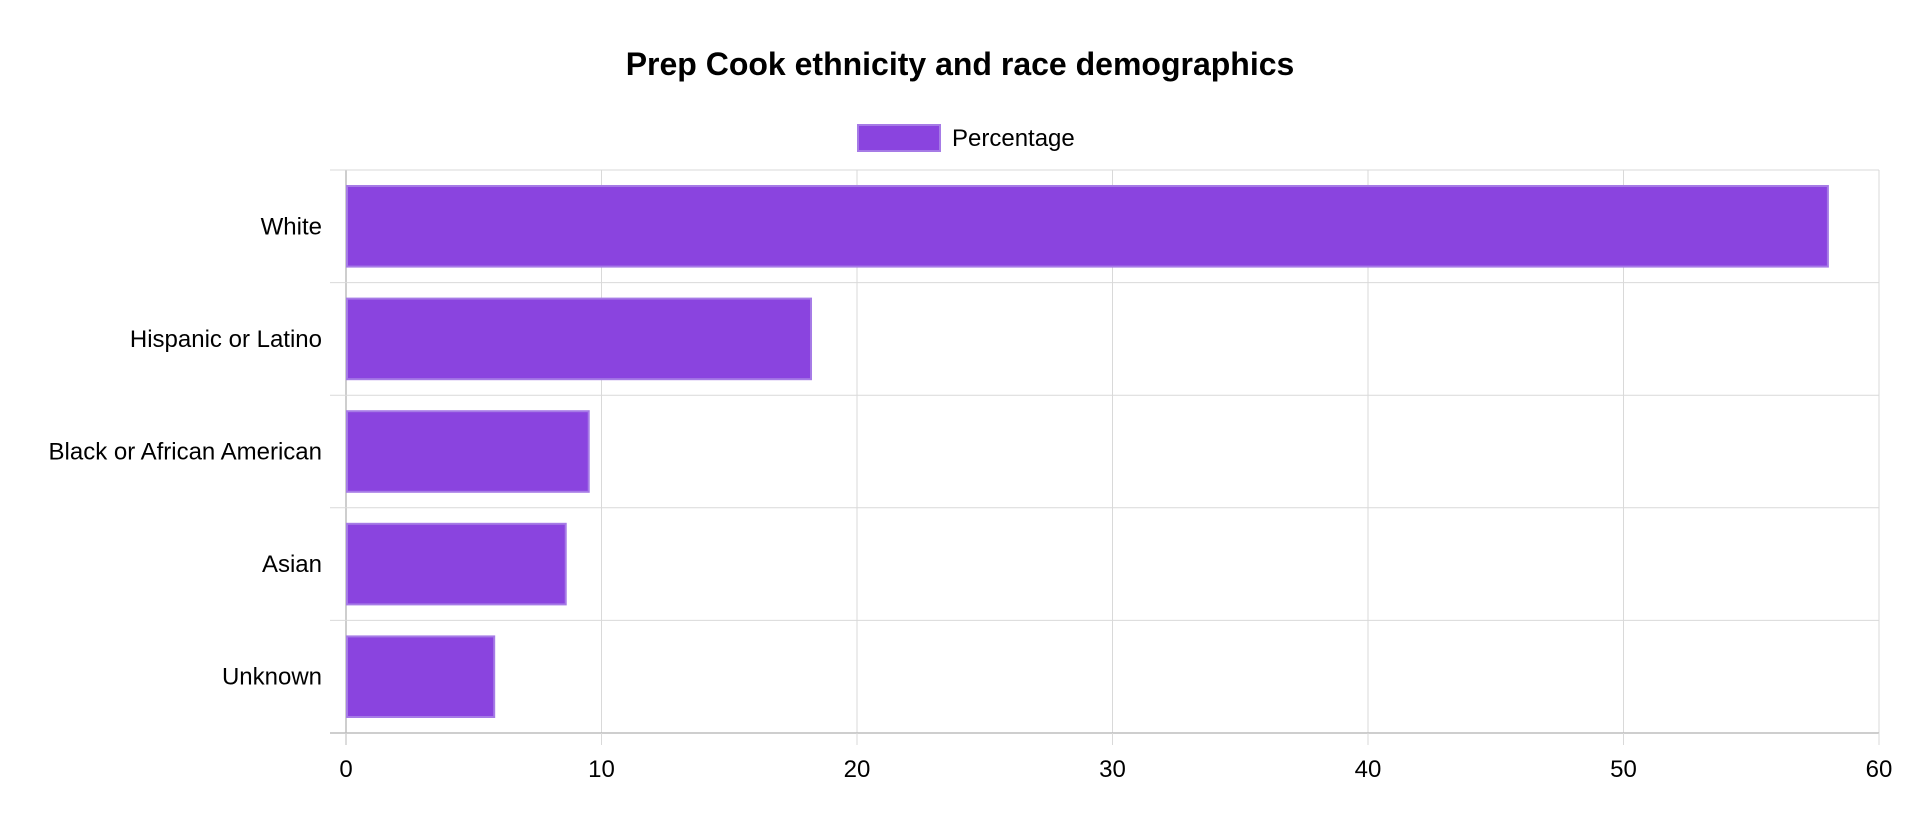 This screenshot has width=1920, height=830. Describe the element at coordinates (226, 339) in the screenshot. I see `y-tick-label: Hispanic or Latino` at that location.